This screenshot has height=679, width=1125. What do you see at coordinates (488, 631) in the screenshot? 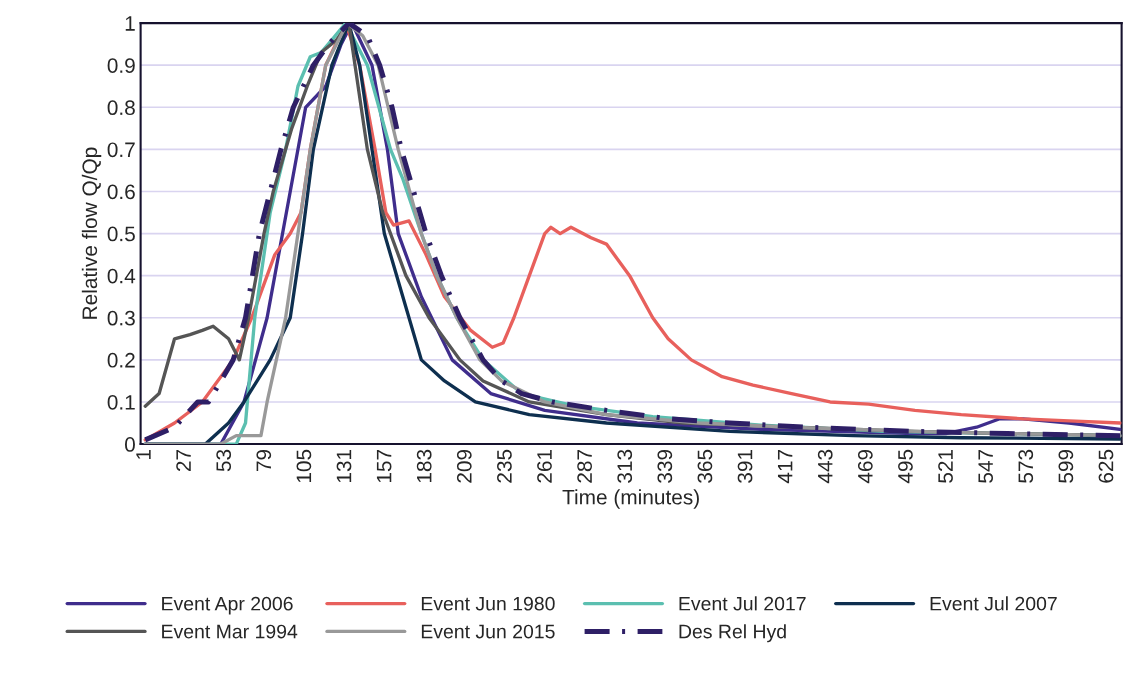
I see `legend-label: Event Jun 2015` at bounding box center [488, 631].